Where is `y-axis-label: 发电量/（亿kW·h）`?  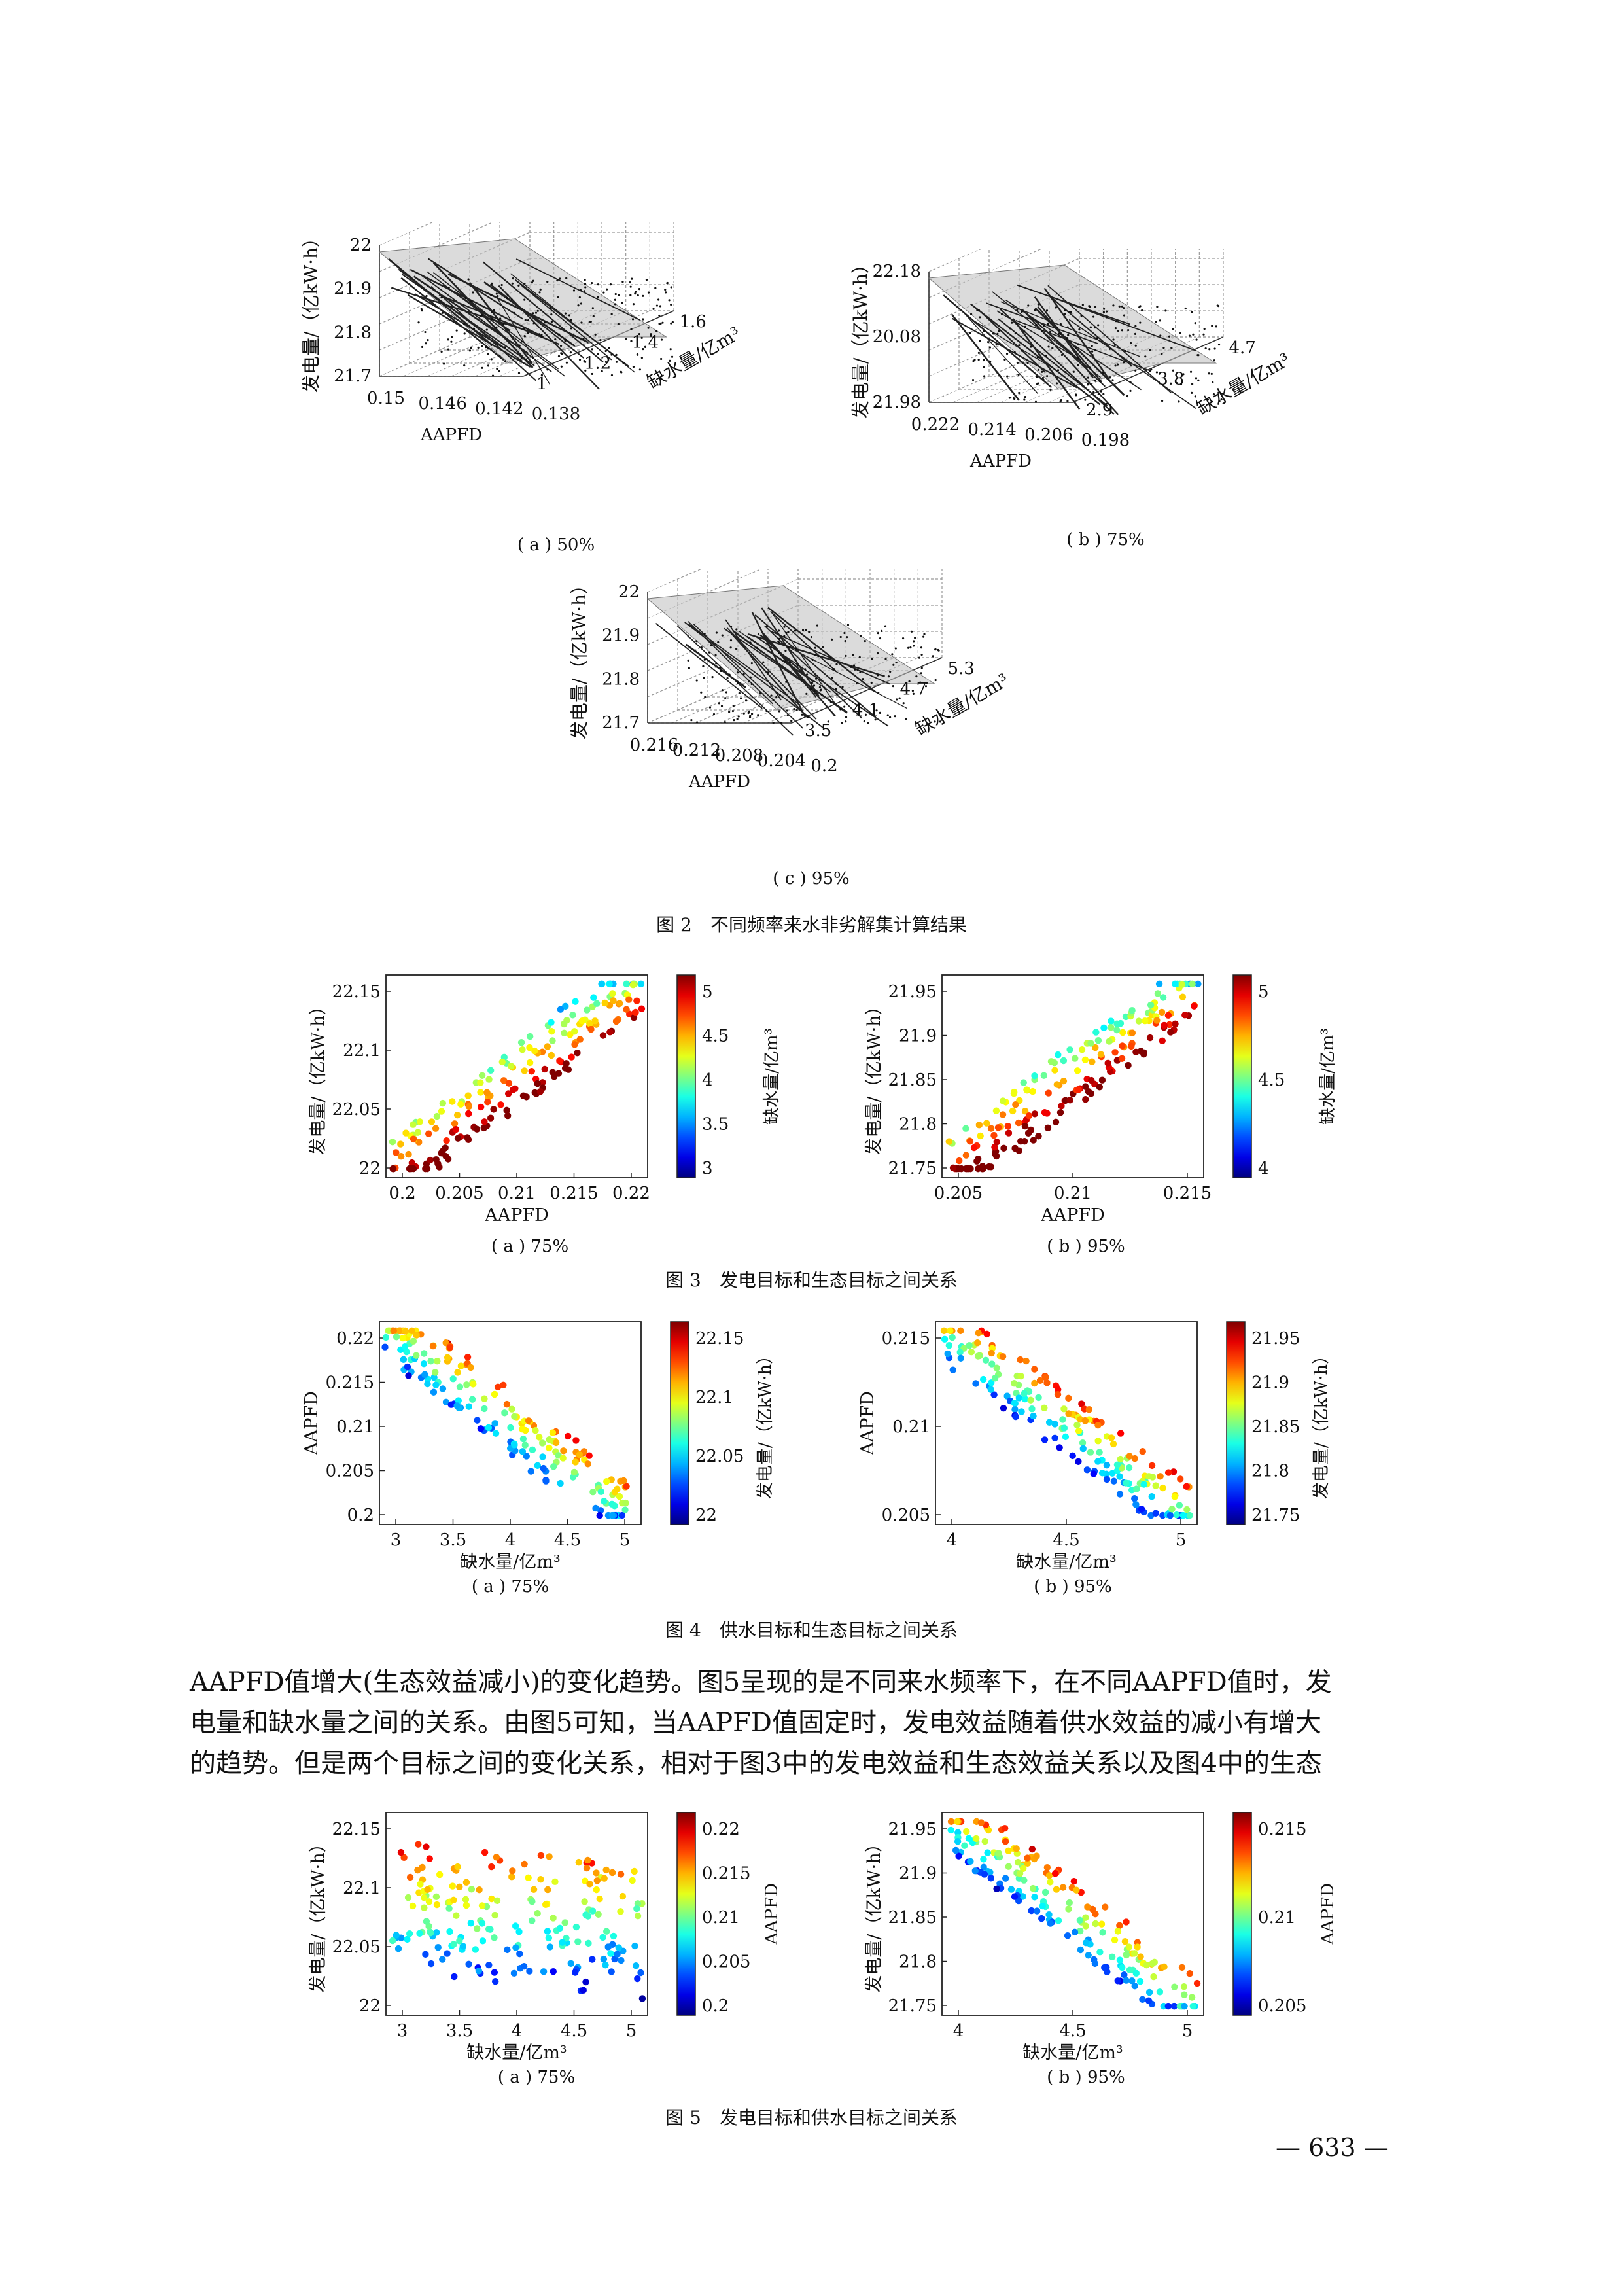 y-axis-label: 发电量/（亿kW·h） is located at coordinates (318, 1914).